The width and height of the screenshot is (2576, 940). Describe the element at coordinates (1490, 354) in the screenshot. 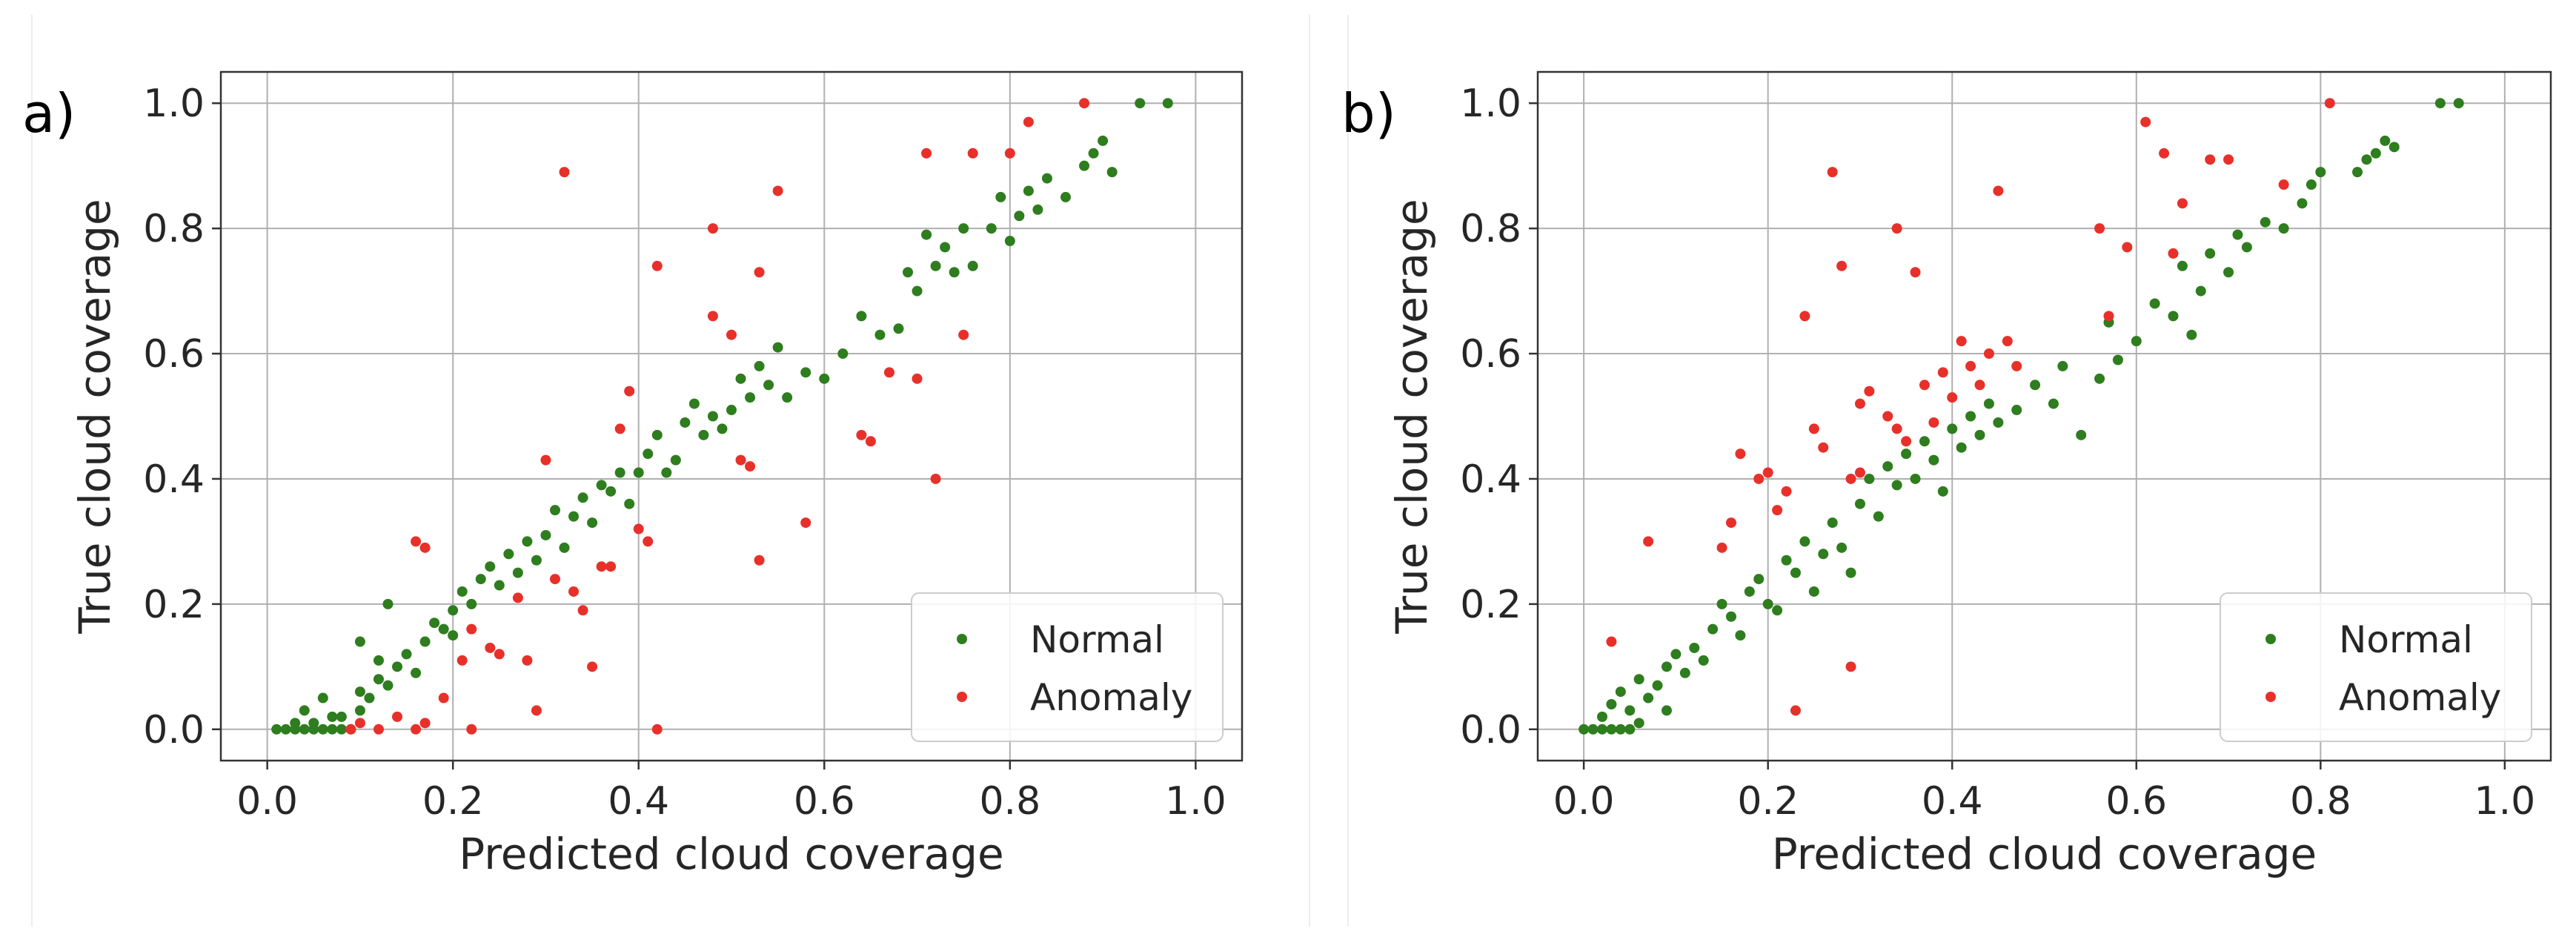

I see `y-tick-label: 0.6` at that location.